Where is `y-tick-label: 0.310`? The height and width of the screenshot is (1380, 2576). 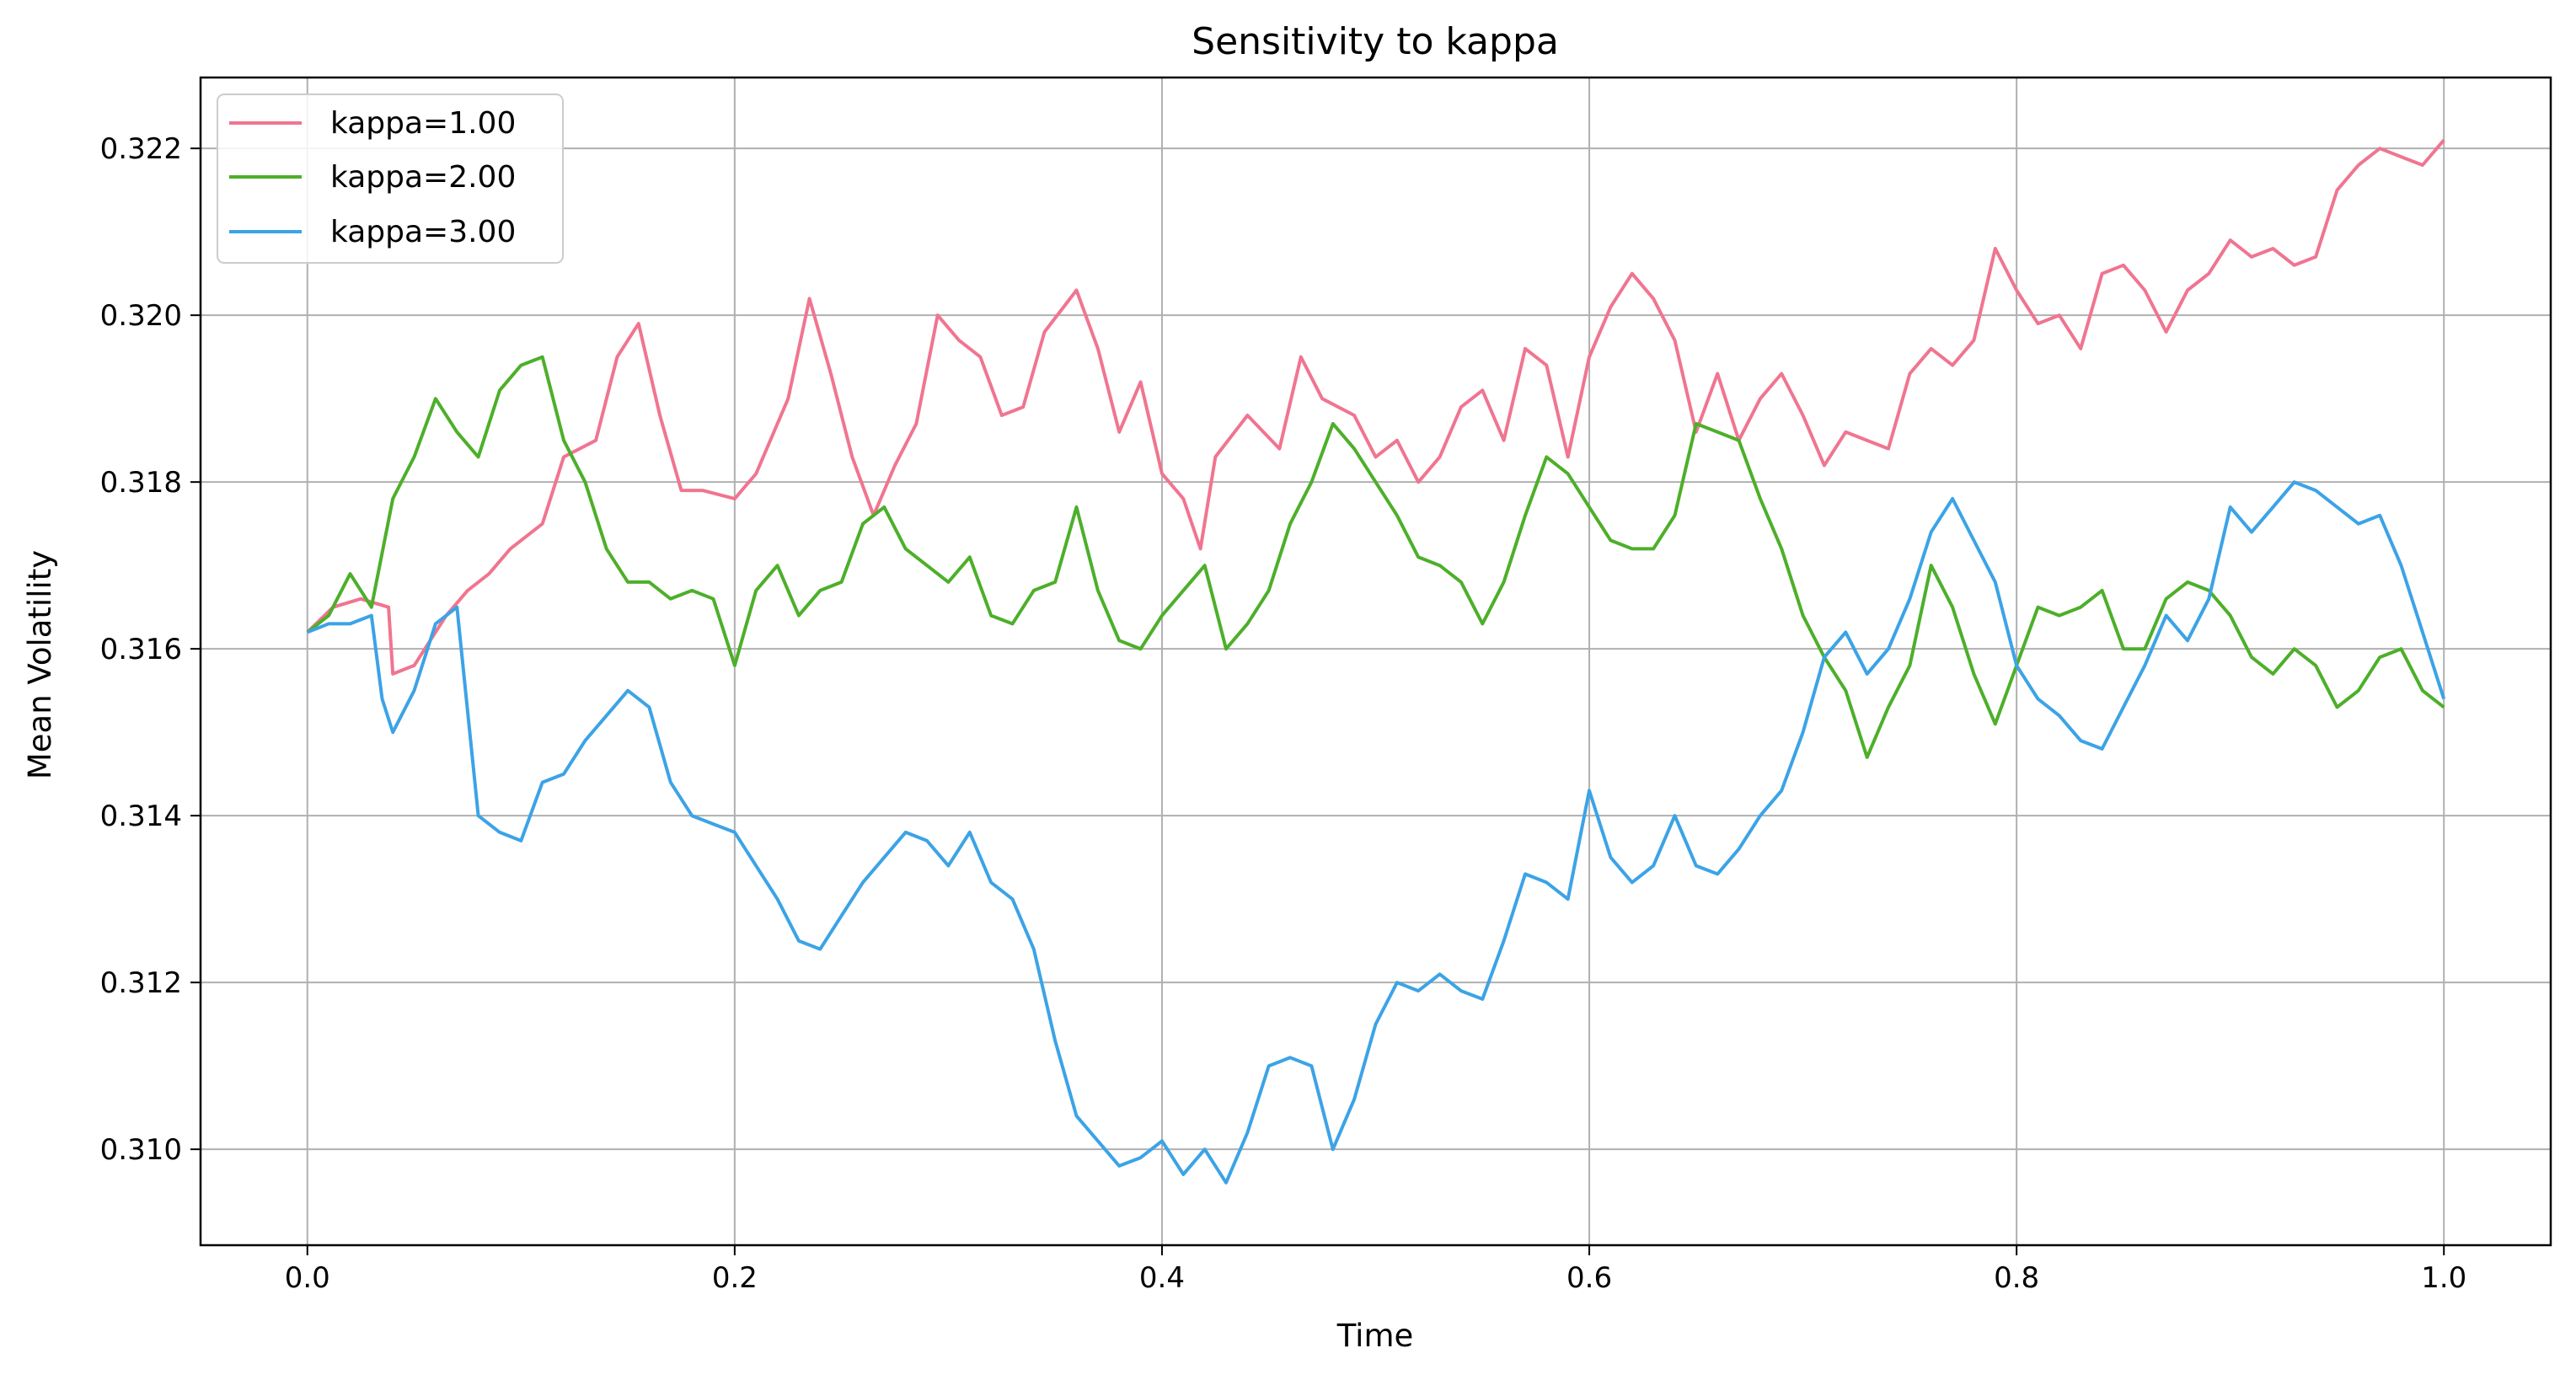 y-tick-label: 0.310 is located at coordinates (141, 1150).